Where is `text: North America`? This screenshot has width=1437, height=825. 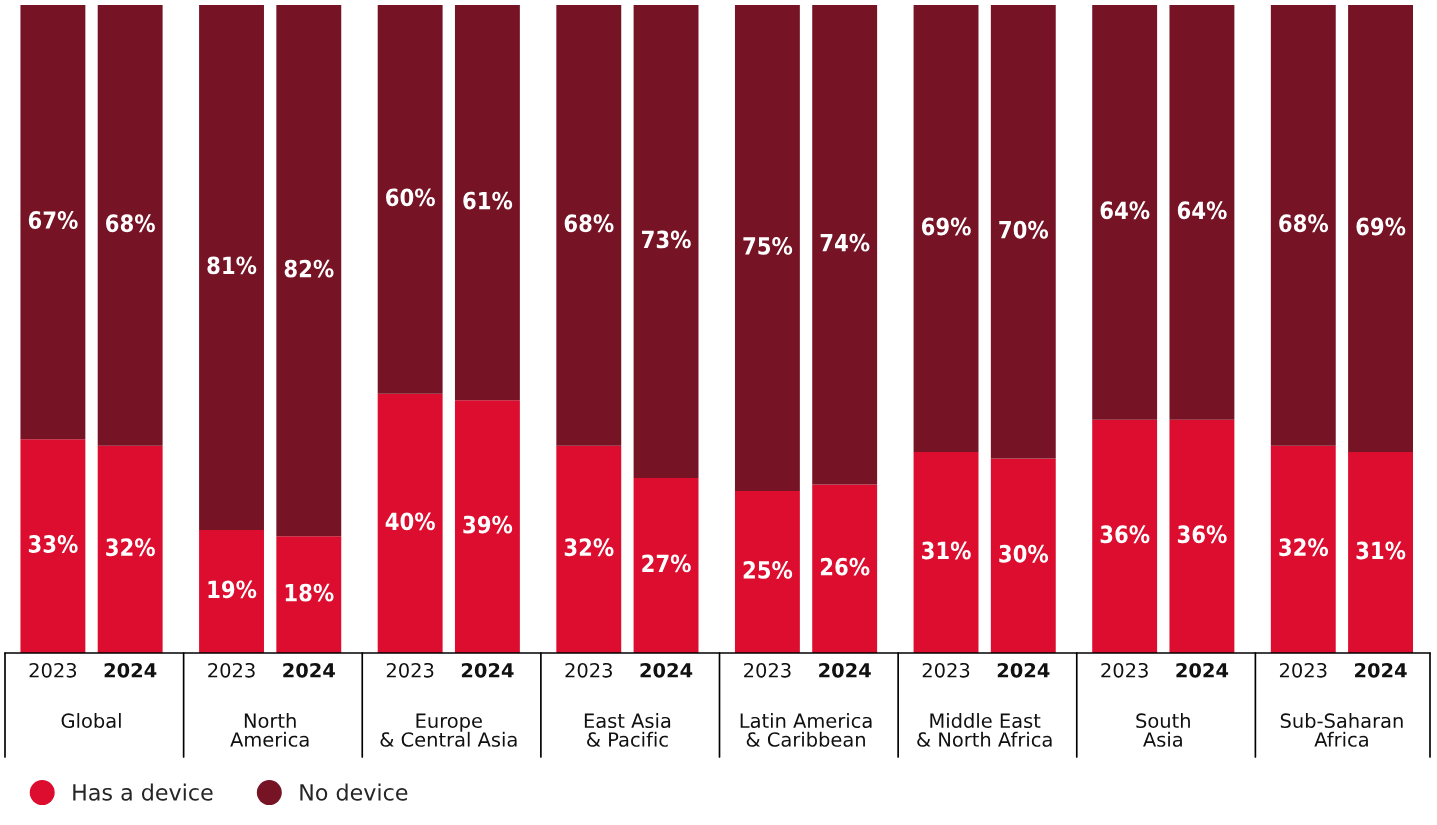
text: North America is located at coordinates (269, 730).